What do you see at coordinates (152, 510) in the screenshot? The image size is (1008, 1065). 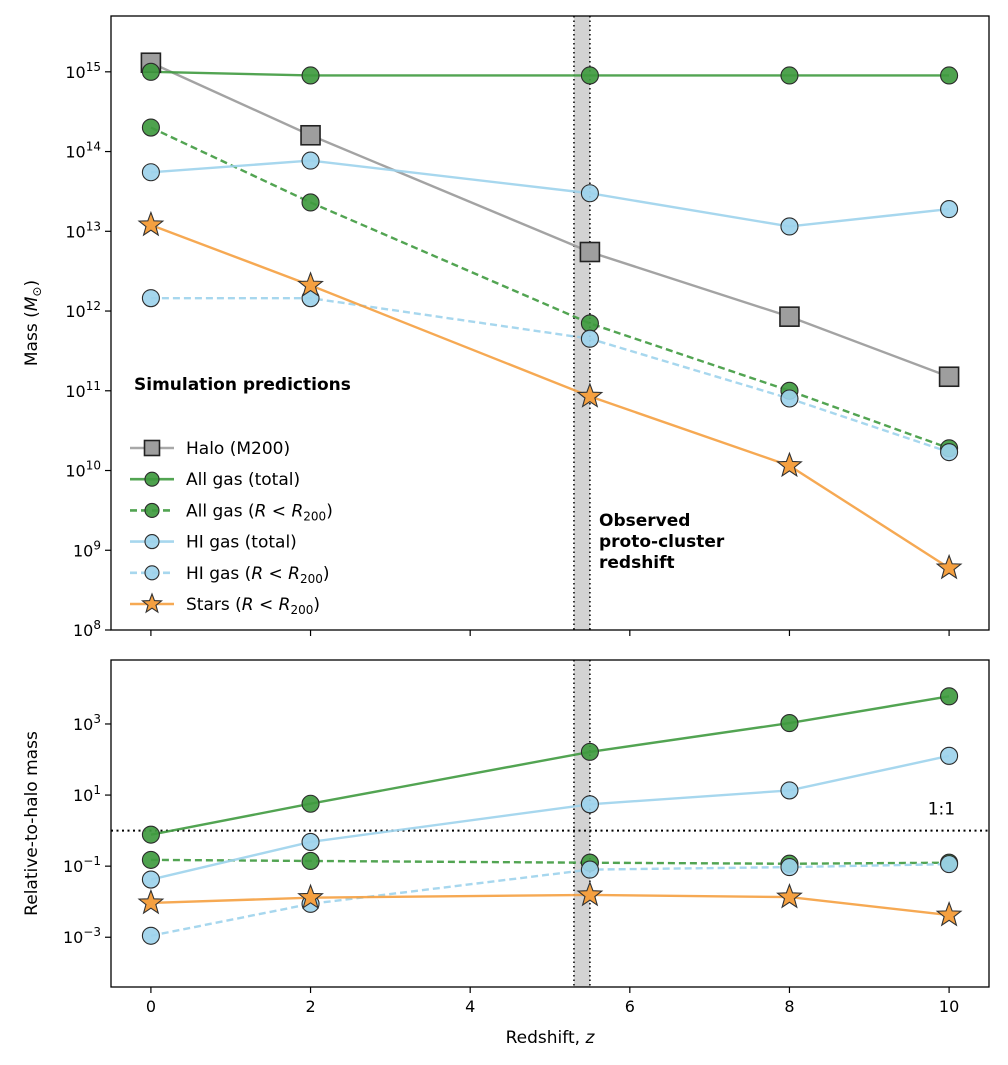 I see `legend-marker-all-gas-r-r200` at bounding box center [152, 510].